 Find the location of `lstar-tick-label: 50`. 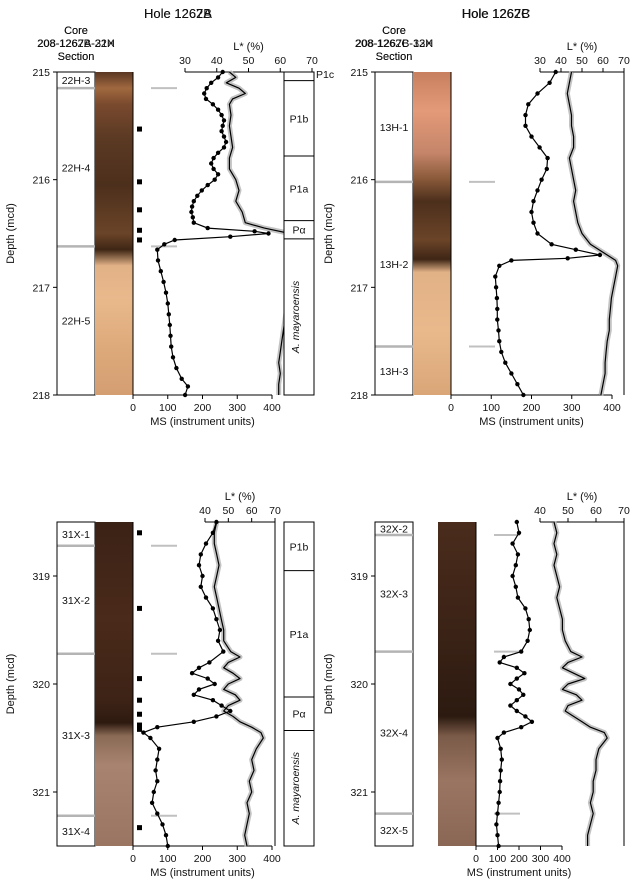

lstar-tick-label: 50 is located at coordinates (228, 511).